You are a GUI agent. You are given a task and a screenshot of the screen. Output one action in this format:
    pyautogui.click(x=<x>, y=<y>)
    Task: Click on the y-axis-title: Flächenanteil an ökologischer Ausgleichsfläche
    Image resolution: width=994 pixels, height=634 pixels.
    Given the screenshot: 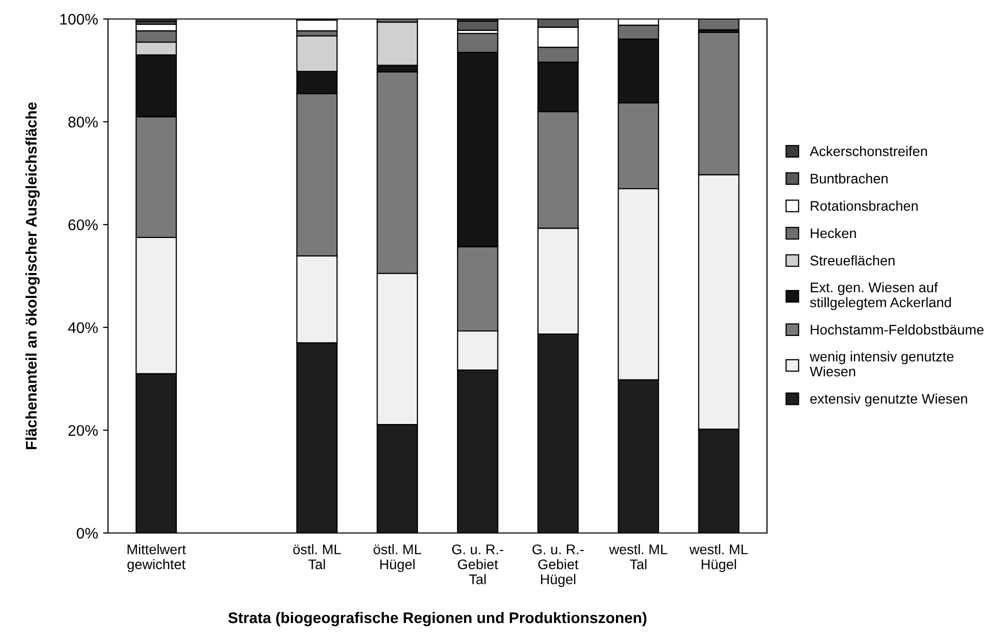 What is the action you would take?
    pyautogui.click(x=32, y=276)
    